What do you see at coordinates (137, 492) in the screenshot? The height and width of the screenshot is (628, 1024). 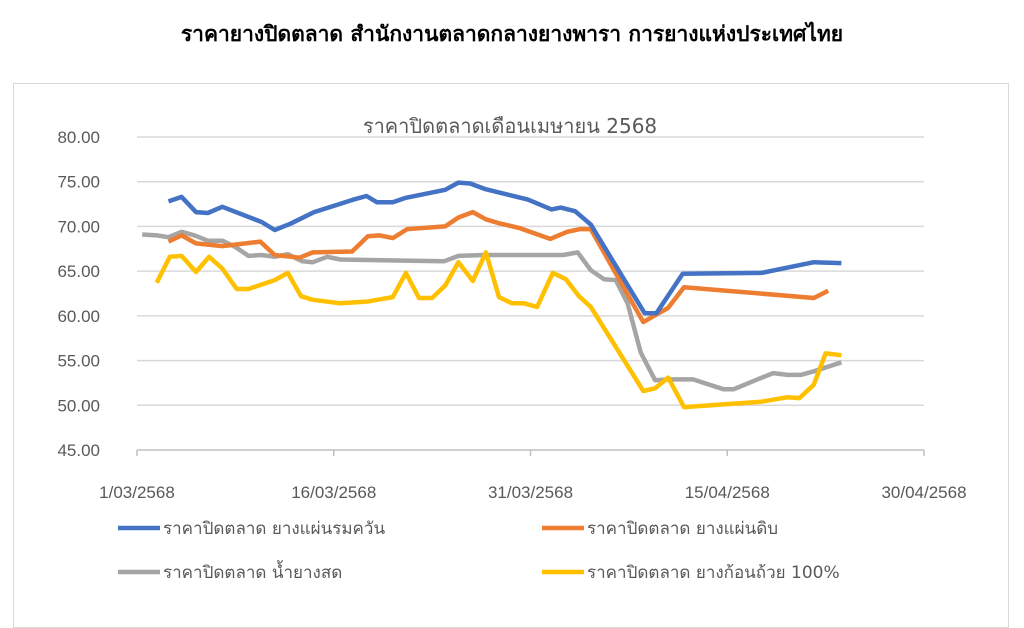 I see `x-tick-label: 1/03/2568` at bounding box center [137, 492].